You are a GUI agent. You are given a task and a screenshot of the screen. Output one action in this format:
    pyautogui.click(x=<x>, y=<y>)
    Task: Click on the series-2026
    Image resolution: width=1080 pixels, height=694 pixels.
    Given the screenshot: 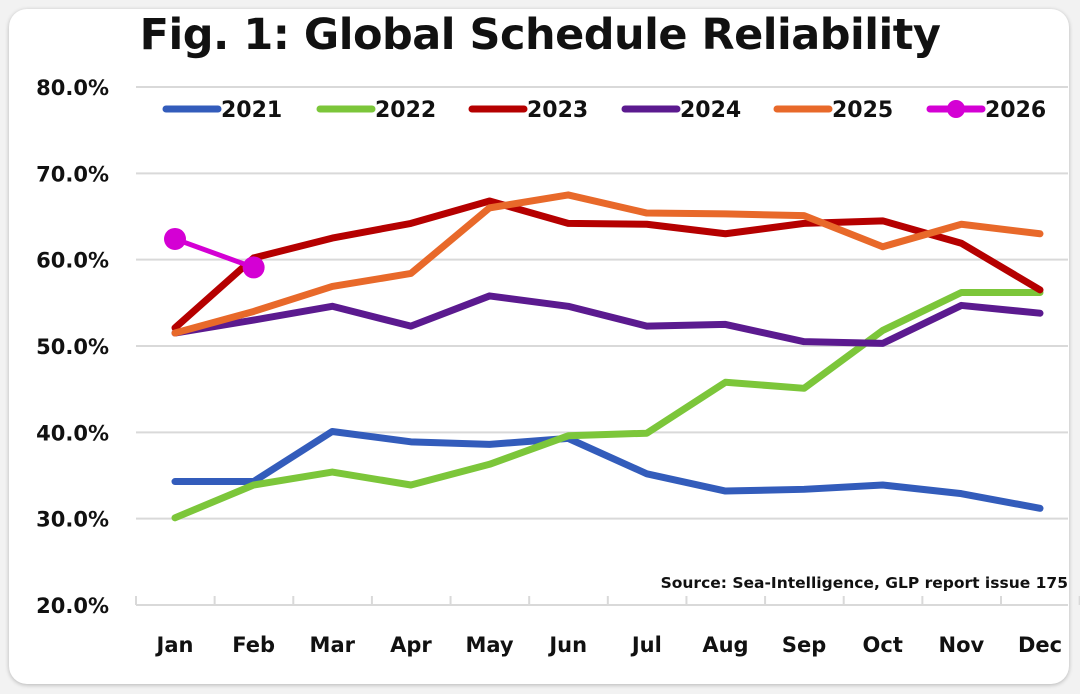 What is the action you would take?
    pyautogui.click(x=214, y=253)
    